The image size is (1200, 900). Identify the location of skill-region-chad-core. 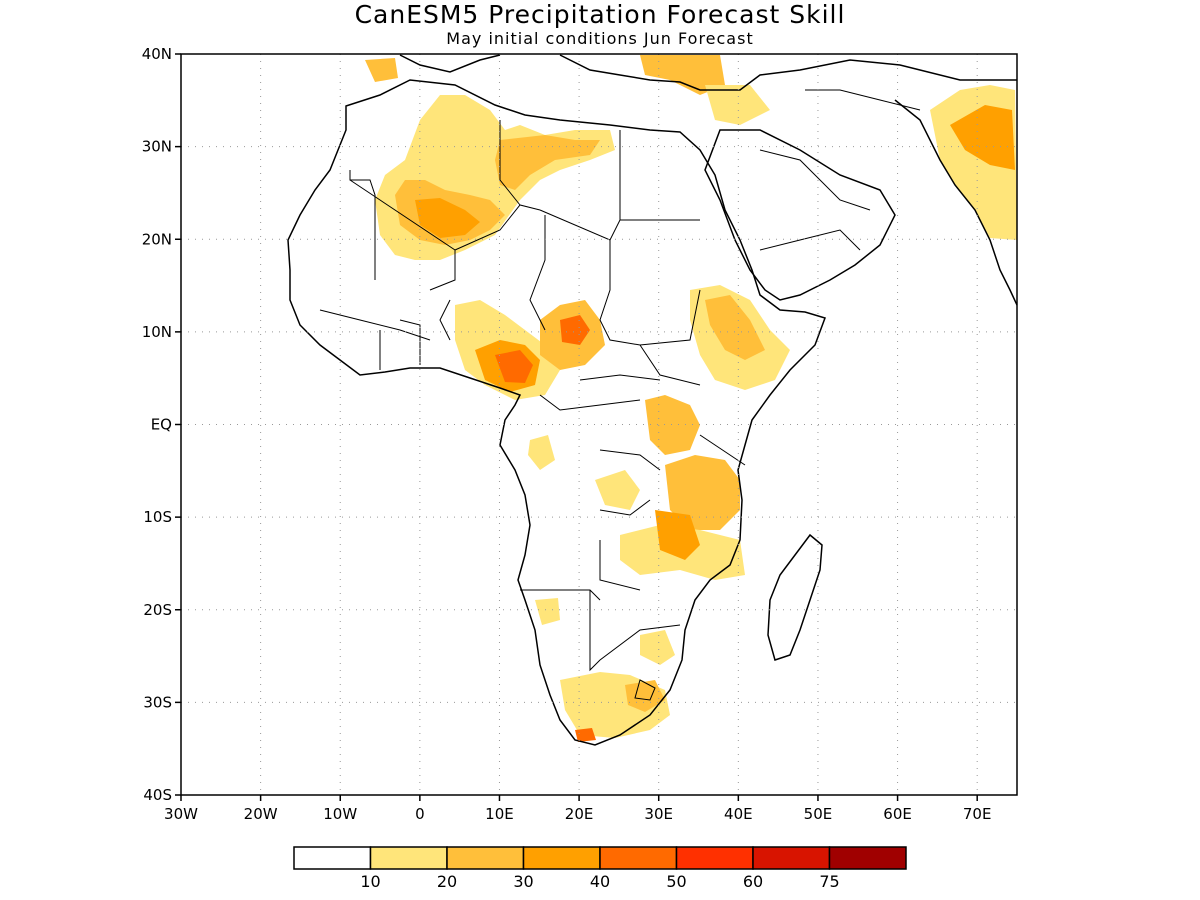
(575, 330).